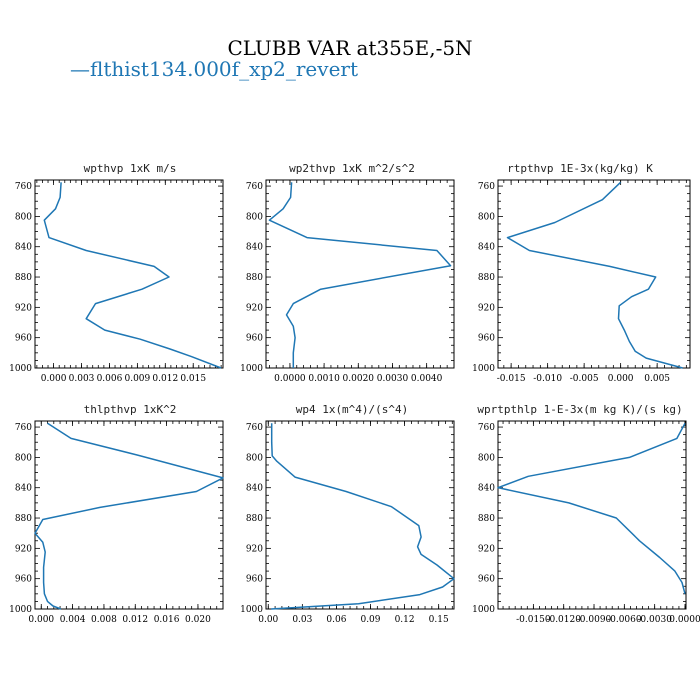  What do you see at coordinates (511, 379) in the screenshot?
I see `x-tick-label: -0.015` at bounding box center [511, 379].